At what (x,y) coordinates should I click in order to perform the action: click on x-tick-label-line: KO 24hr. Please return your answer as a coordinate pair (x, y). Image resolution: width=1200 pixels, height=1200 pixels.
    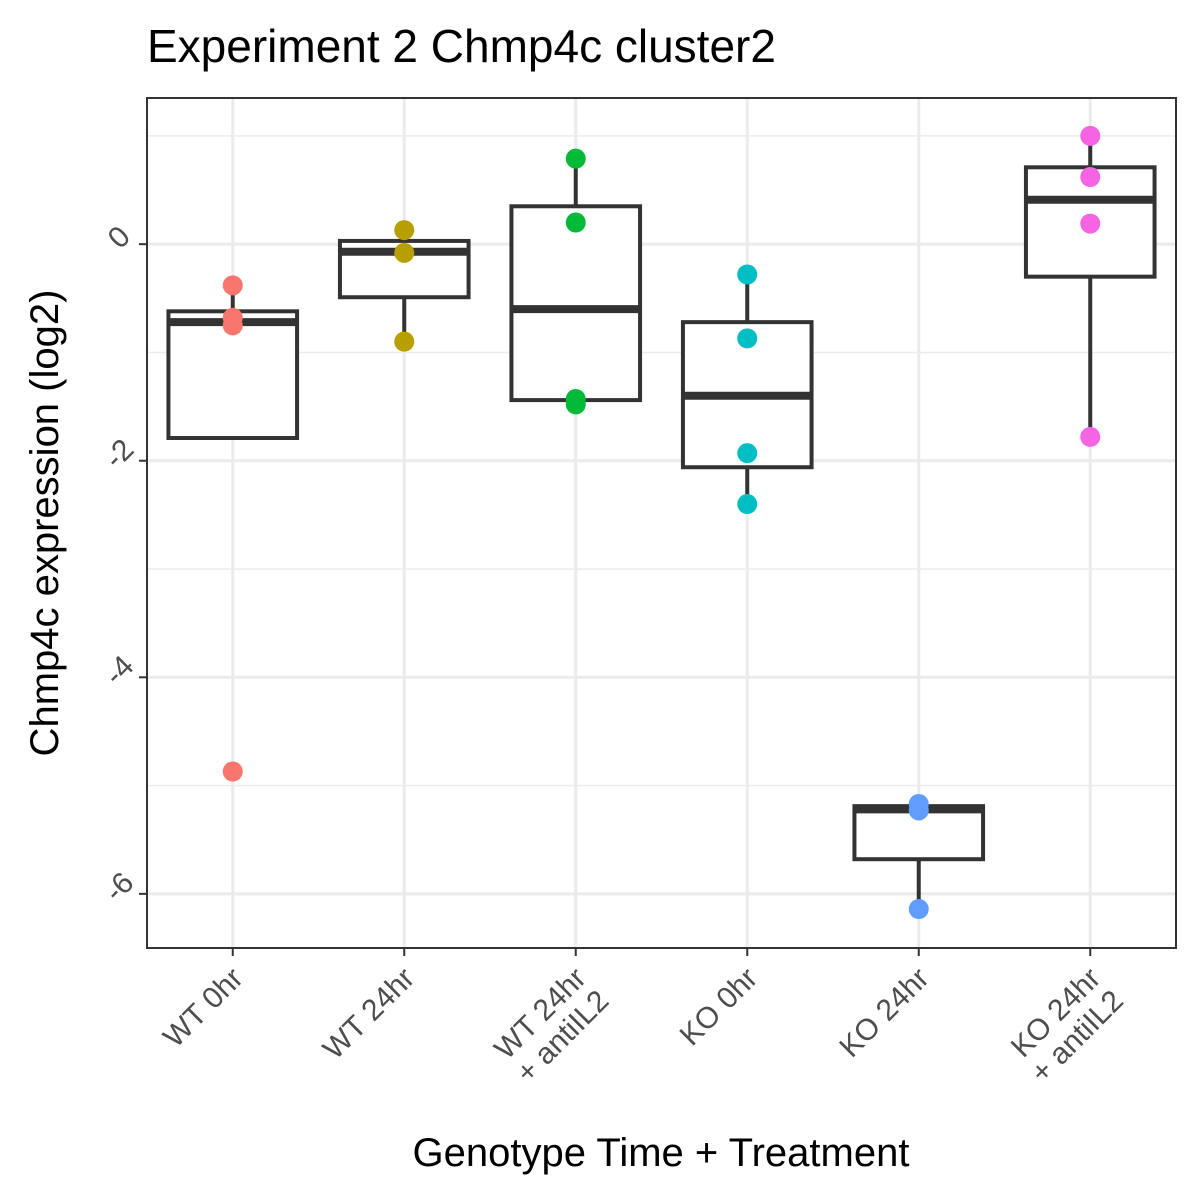
    Looking at the image, I should click on (884, 1013).